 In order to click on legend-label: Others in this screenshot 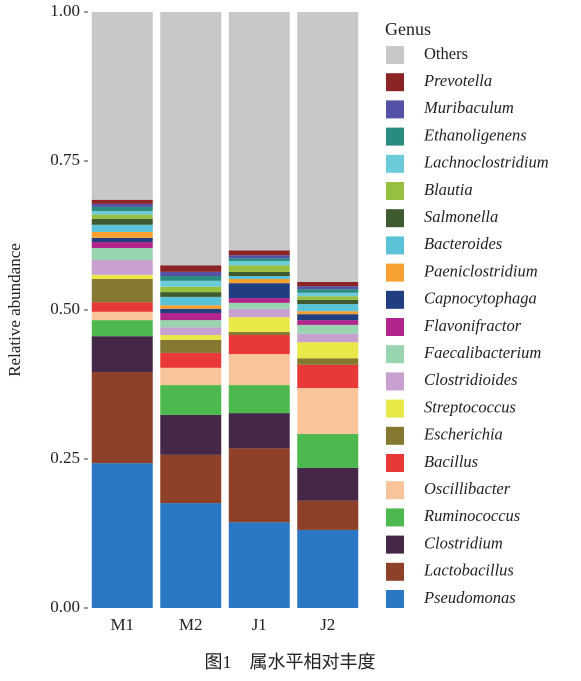, I will do `click(446, 53)`.